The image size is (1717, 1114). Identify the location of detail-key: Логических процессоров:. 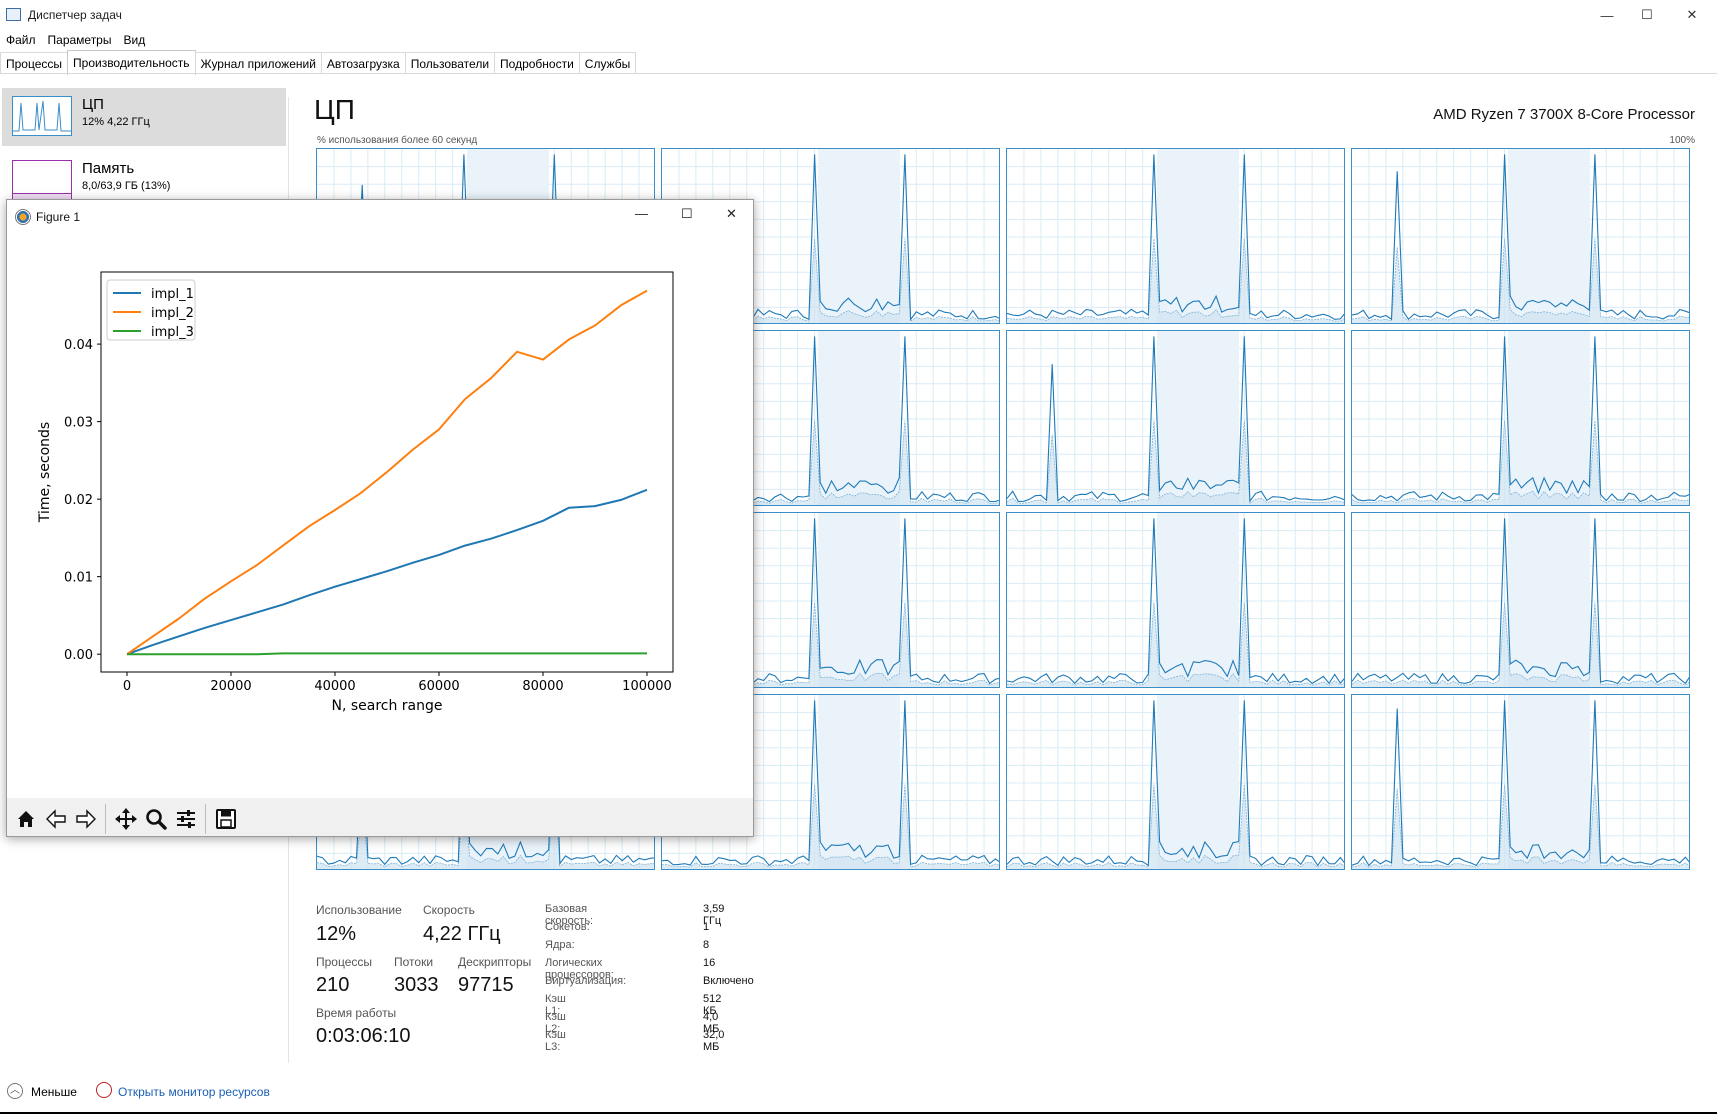
(579, 969).